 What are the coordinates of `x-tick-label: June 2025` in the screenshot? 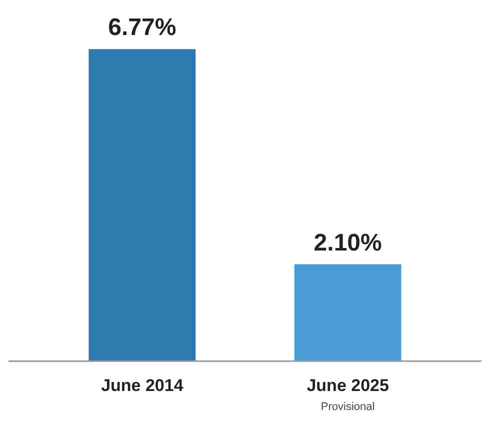 It's located at (347, 386).